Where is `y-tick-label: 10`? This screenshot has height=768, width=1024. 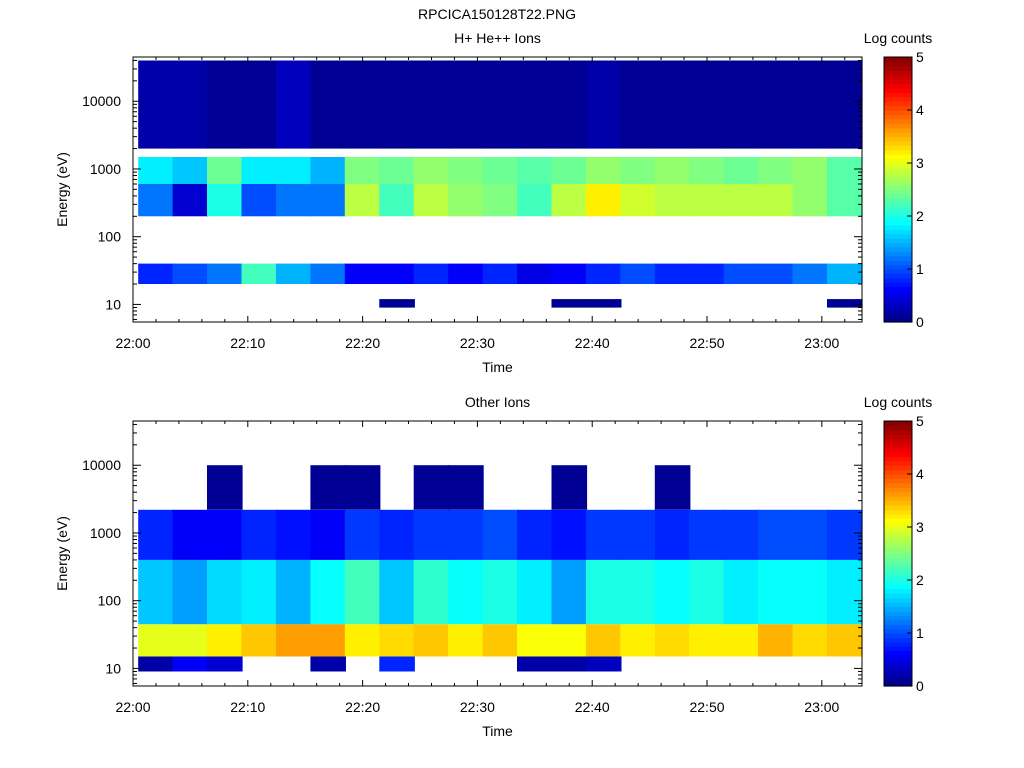
y-tick-label: 10 is located at coordinates (113, 668).